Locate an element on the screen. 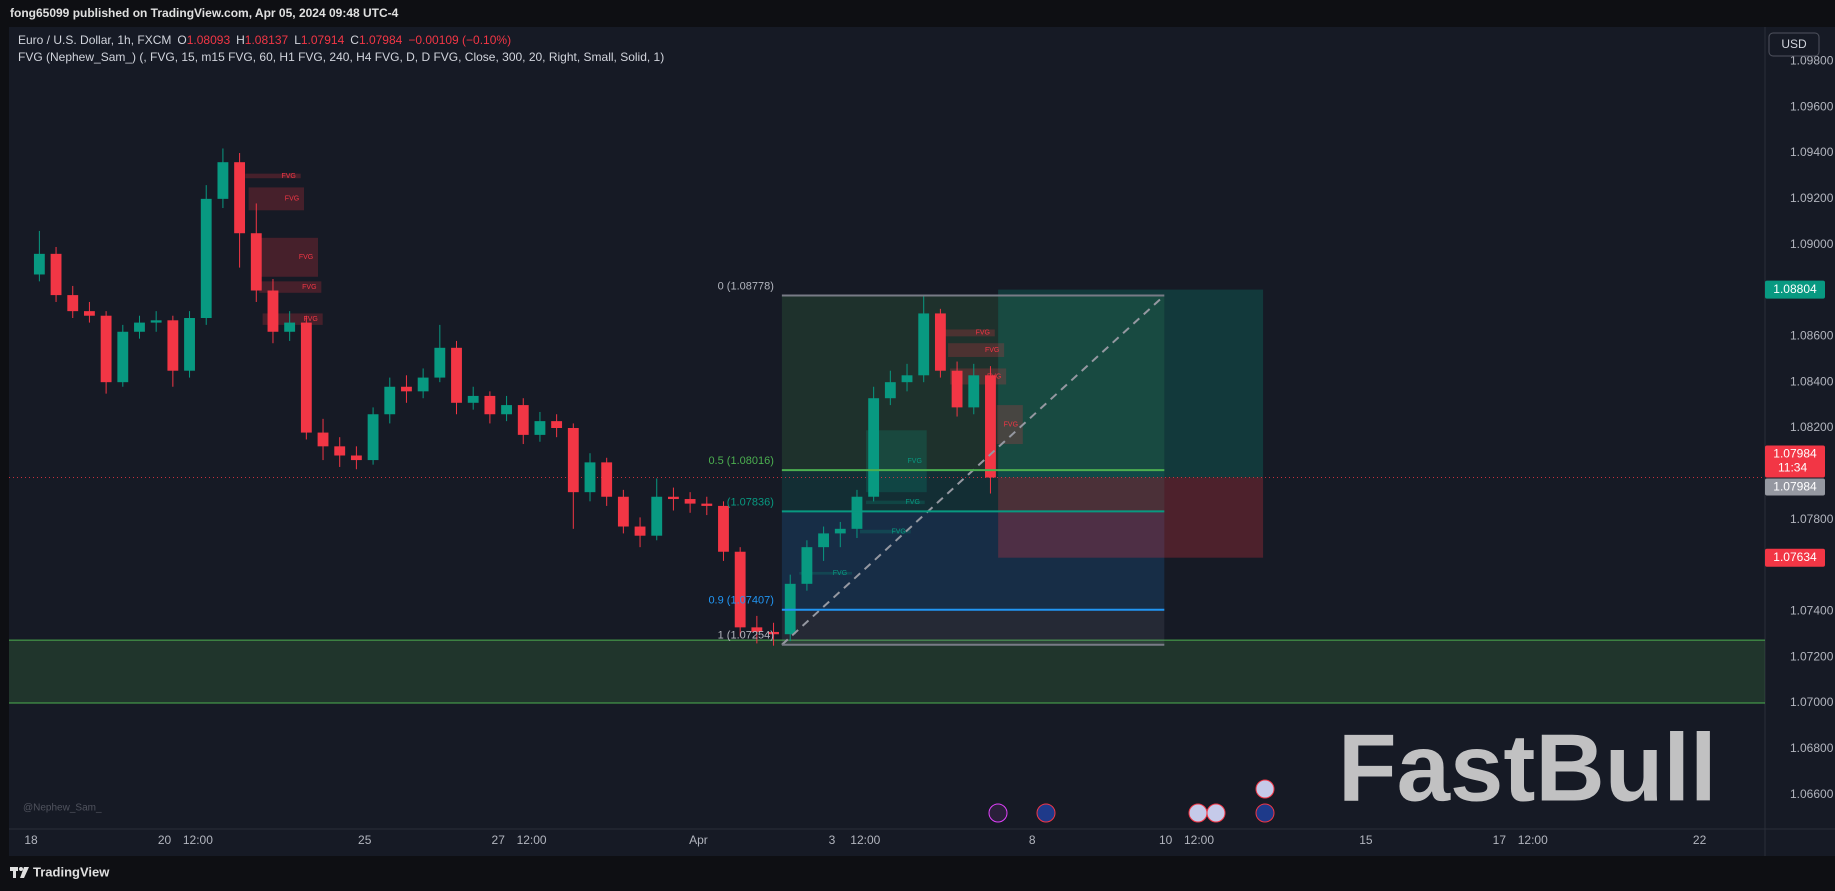  target-label: 1.08804 is located at coordinates (1795, 289).